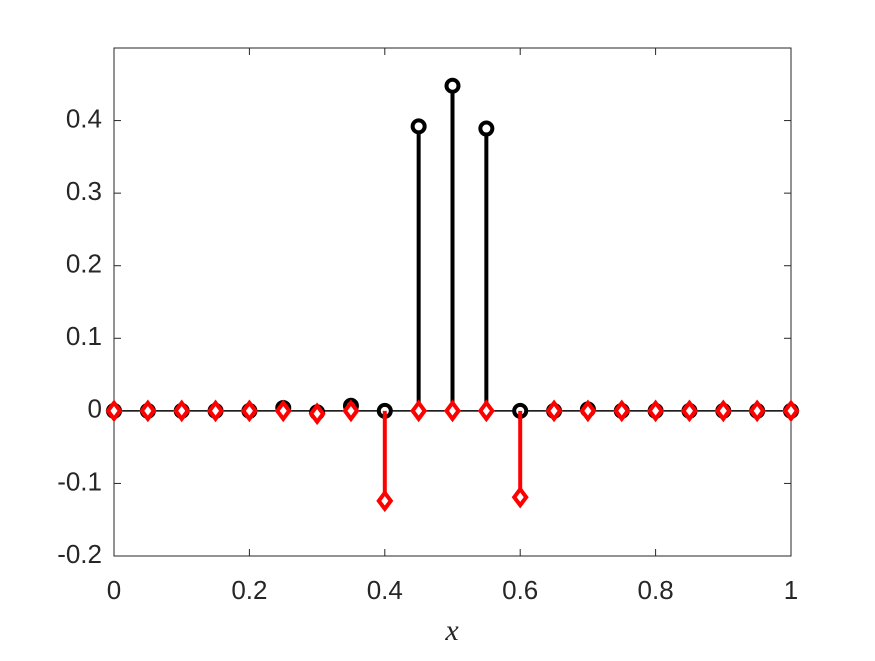 The height and width of the screenshot is (661, 875). I want to click on y-tick-label: -0.1, so click(79, 481).